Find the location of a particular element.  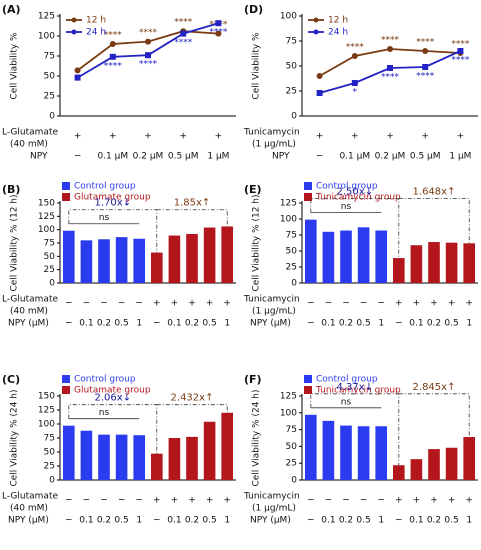

y-tick-label: 150 is located at coordinates (46, 204).